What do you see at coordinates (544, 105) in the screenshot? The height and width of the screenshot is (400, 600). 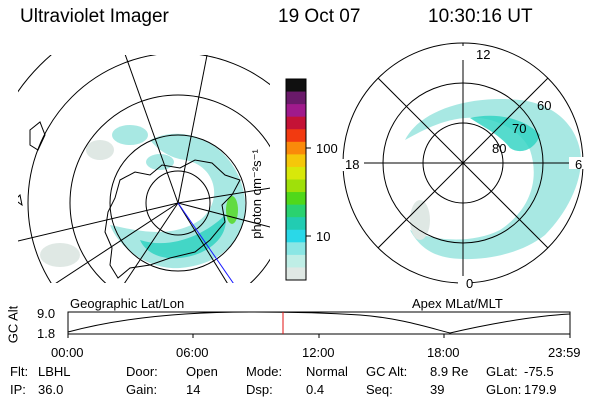 I see `mlat-label-60: 60` at bounding box center [544, 105].